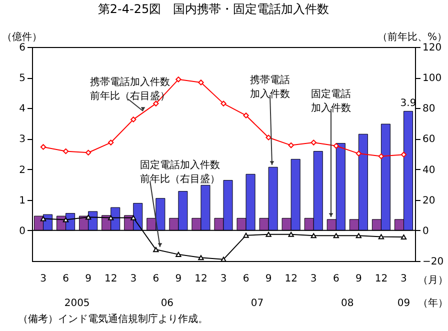  I want to click on y2-tick-label: 80, so click(429, 109).